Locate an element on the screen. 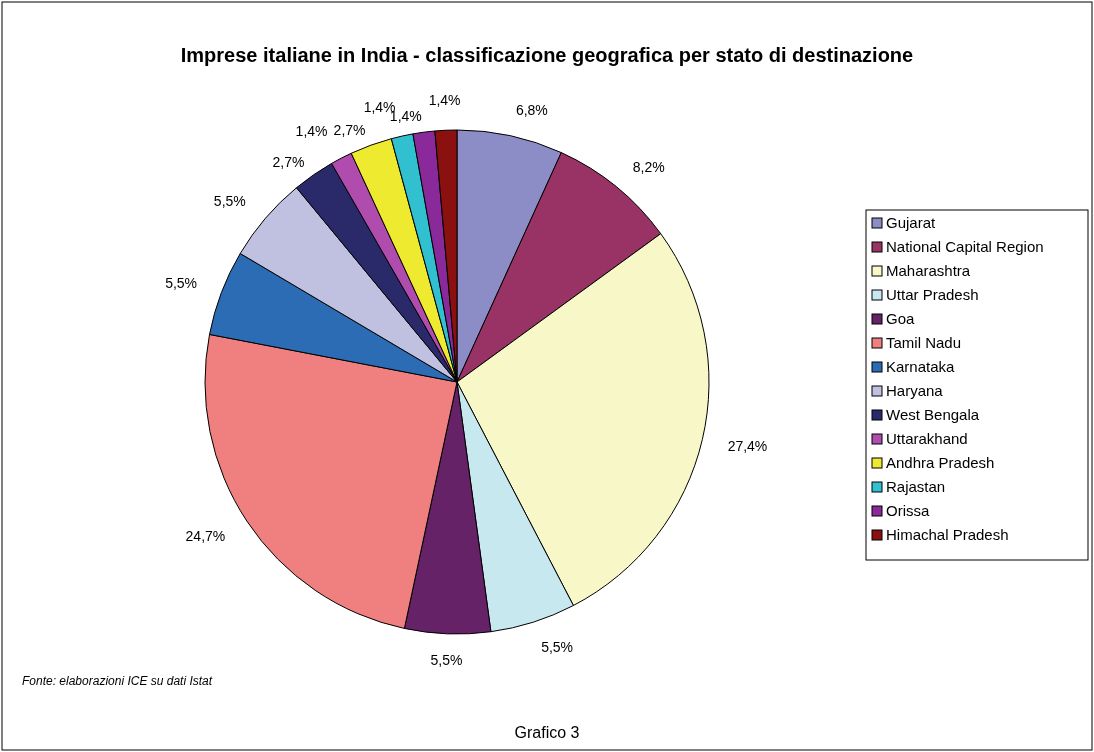 Image resolution: width=1094 pixels, height=752 pixels. data-label: 8,2% is located at coordinates (648, 166).